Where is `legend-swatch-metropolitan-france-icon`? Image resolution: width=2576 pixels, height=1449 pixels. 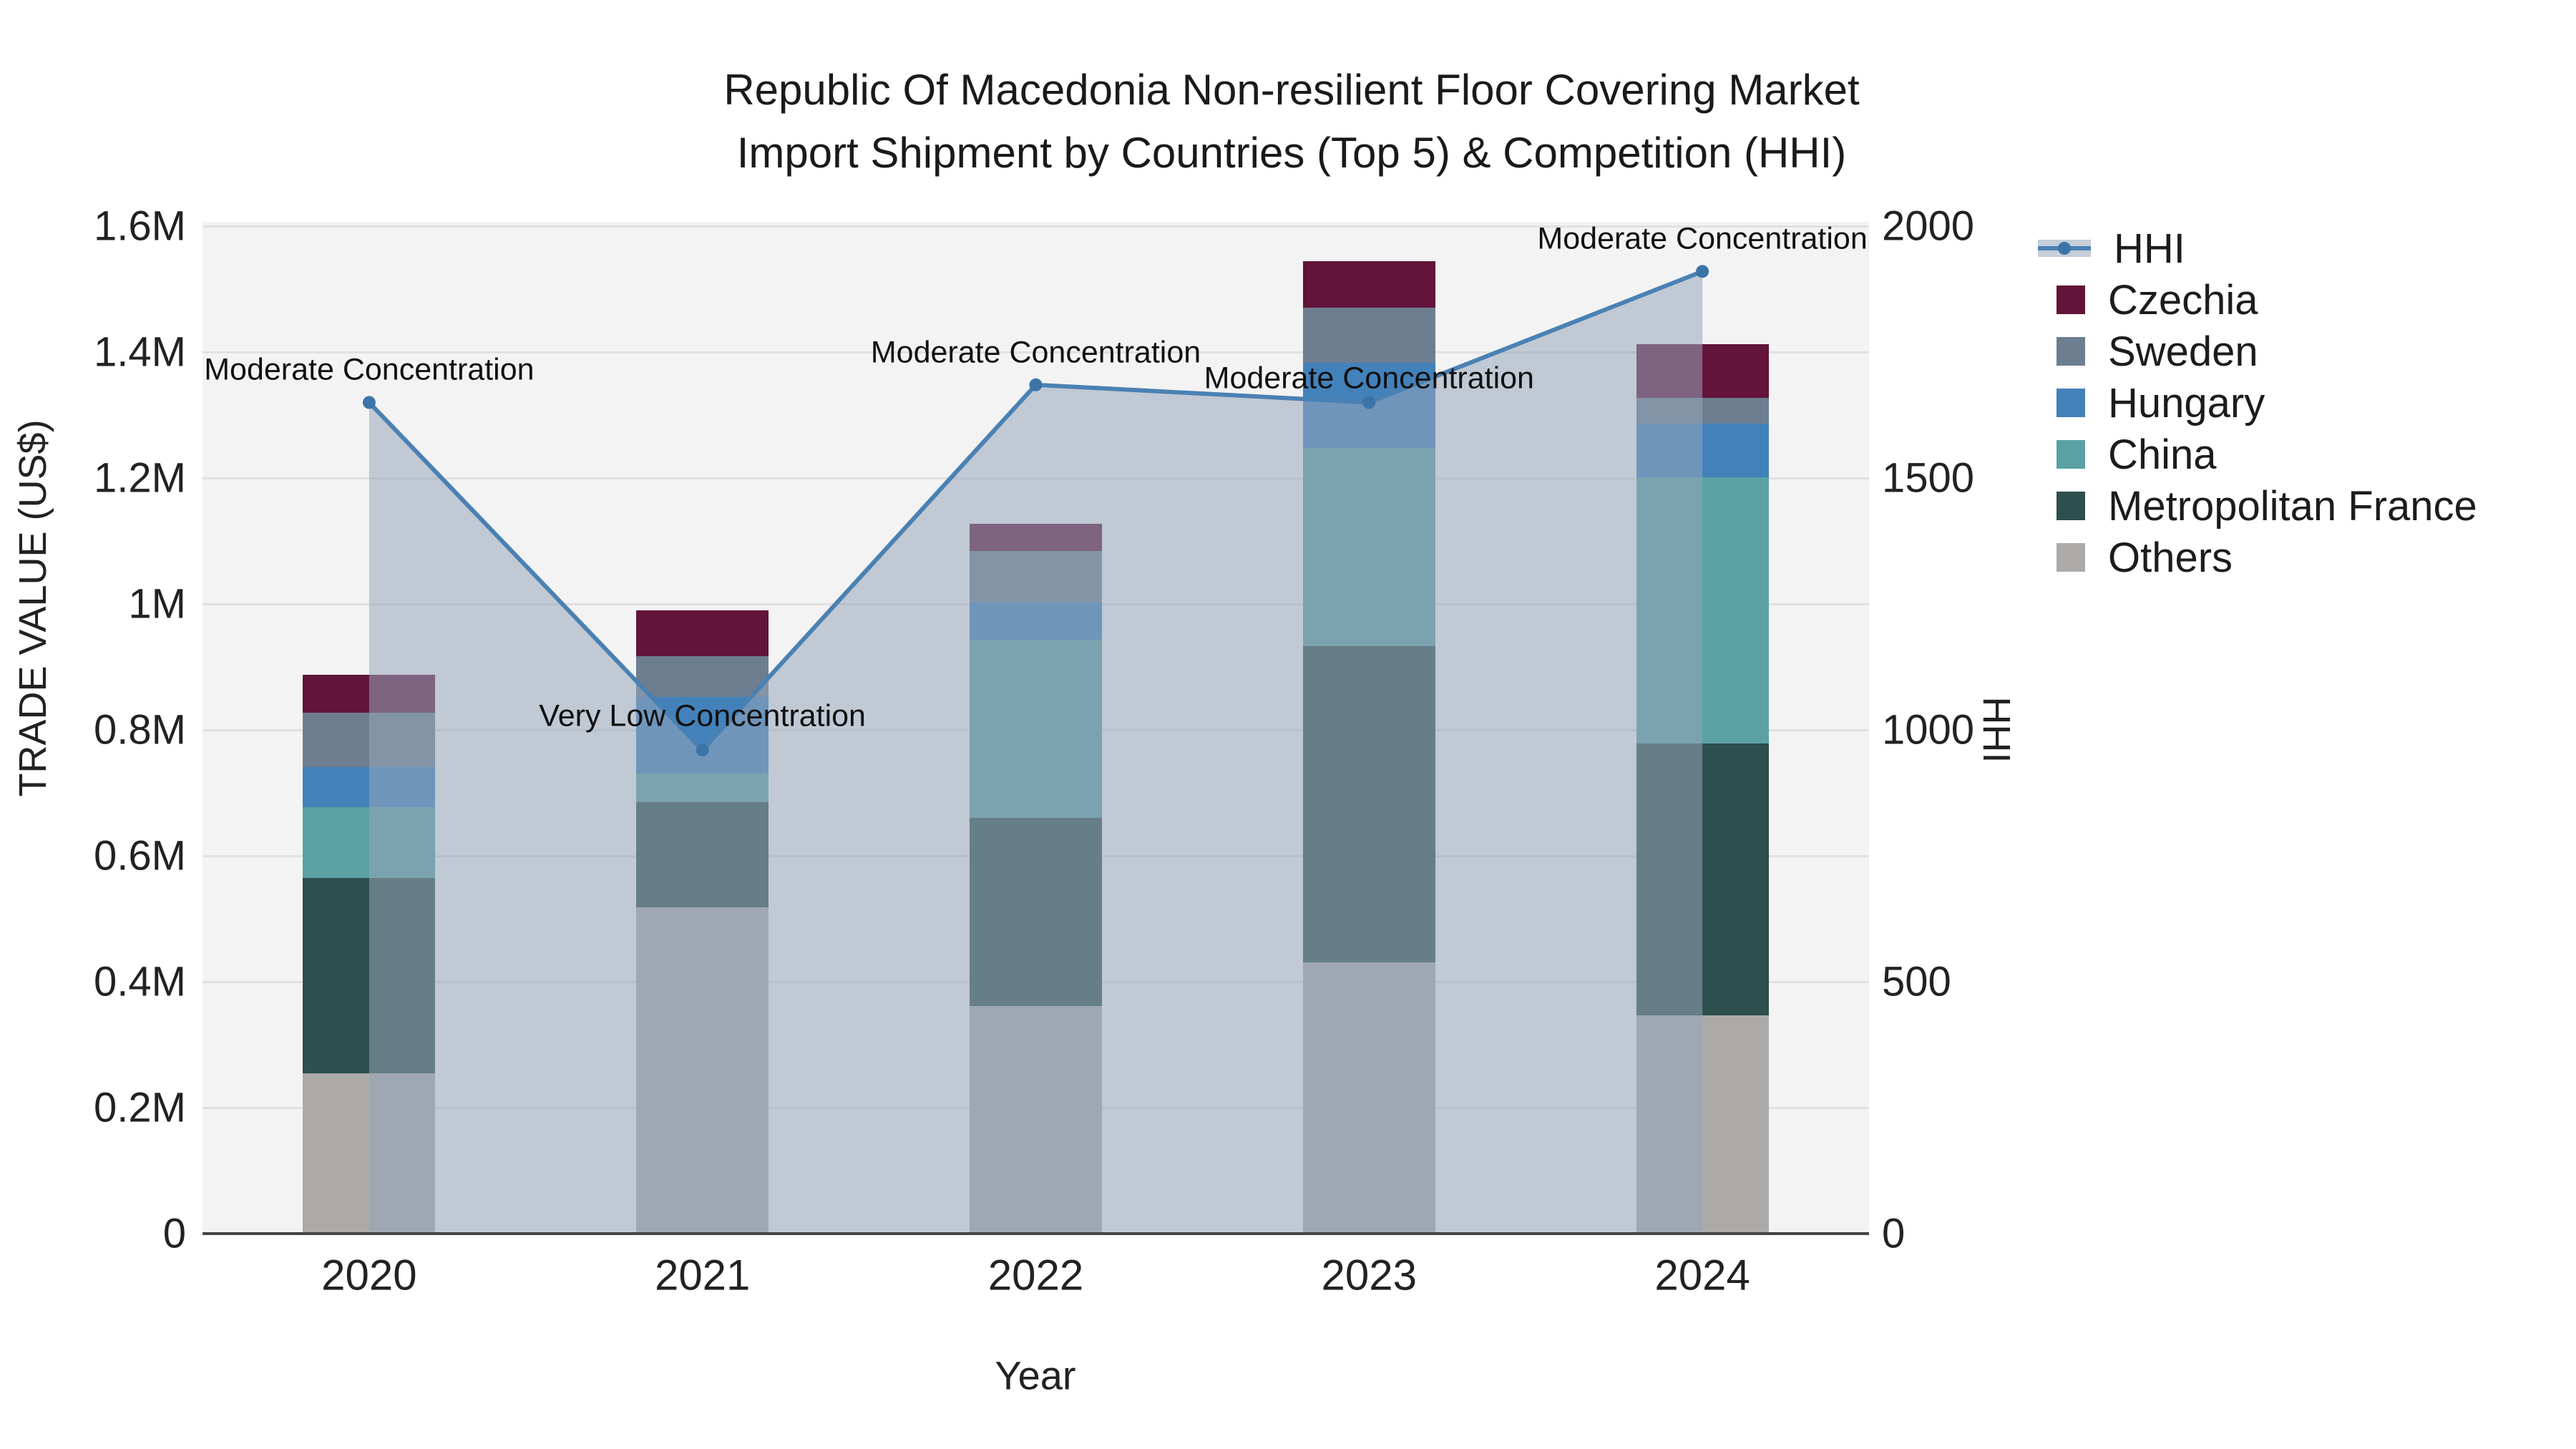 legend-swatch-metropolitan-france-icon is located at coordinates (2071, 506).